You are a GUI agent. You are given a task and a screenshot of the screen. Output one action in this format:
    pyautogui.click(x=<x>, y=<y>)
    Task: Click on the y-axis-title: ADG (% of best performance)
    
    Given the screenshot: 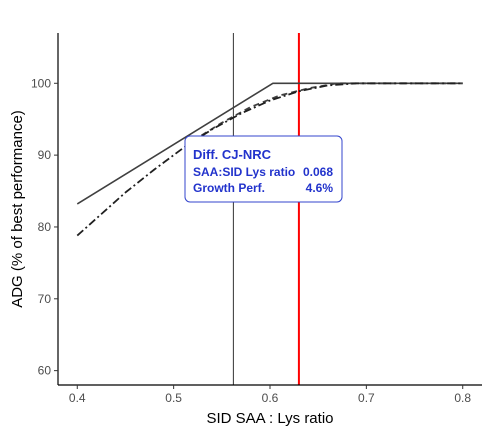 What is the action you would take?
    pyautogui.click(x=17, y=209)
    